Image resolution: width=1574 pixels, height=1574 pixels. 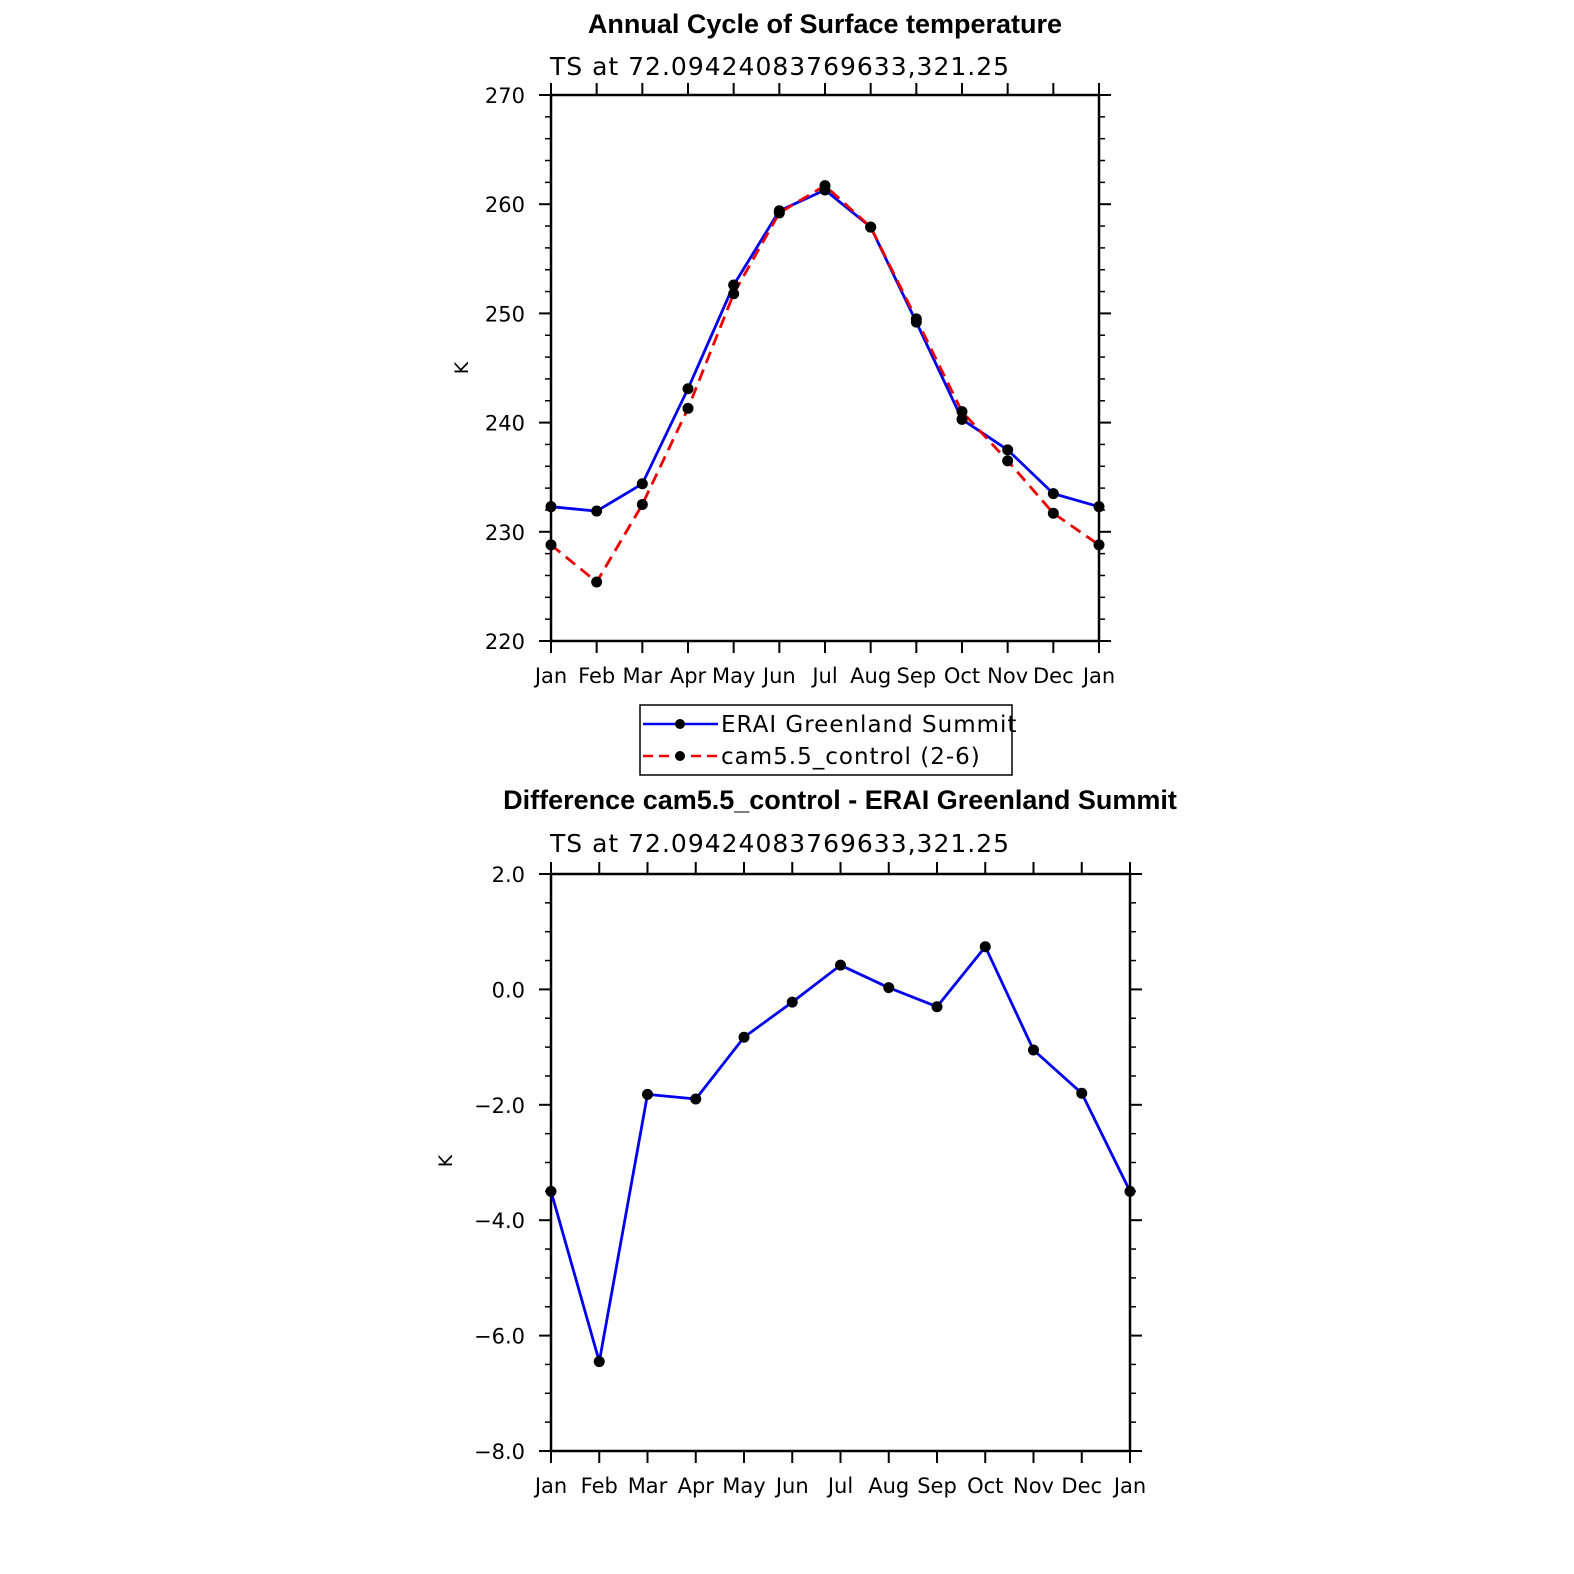 What do you see at coordinates (596, 676) in the screenshot?
I see `chart-1-x-tick-label: Feb` at bounding box center [596, 676].